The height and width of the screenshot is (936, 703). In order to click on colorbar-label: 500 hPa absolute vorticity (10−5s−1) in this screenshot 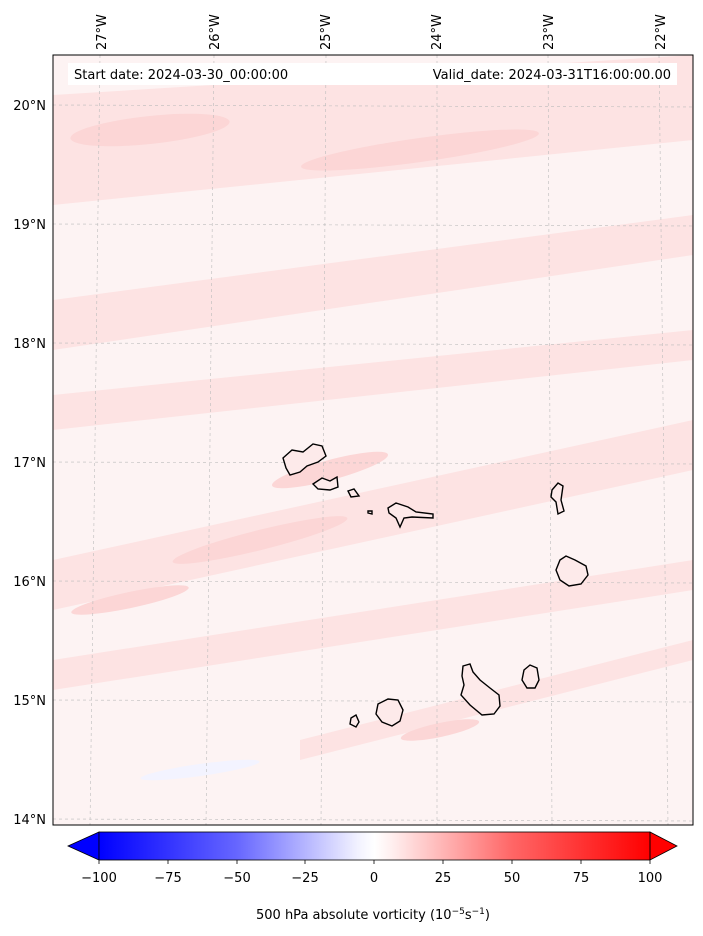, I will do `click(373, 915)`.